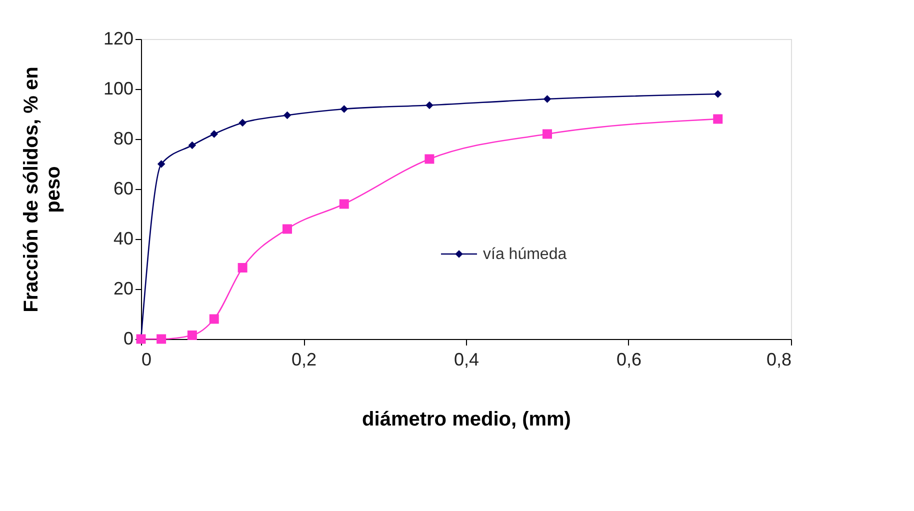 The image size is (914, 511). What do you see at coordinates (304, 360) in the screenshot?
I see `x-tick-label: 0,2` at bounding box center [304, 360].